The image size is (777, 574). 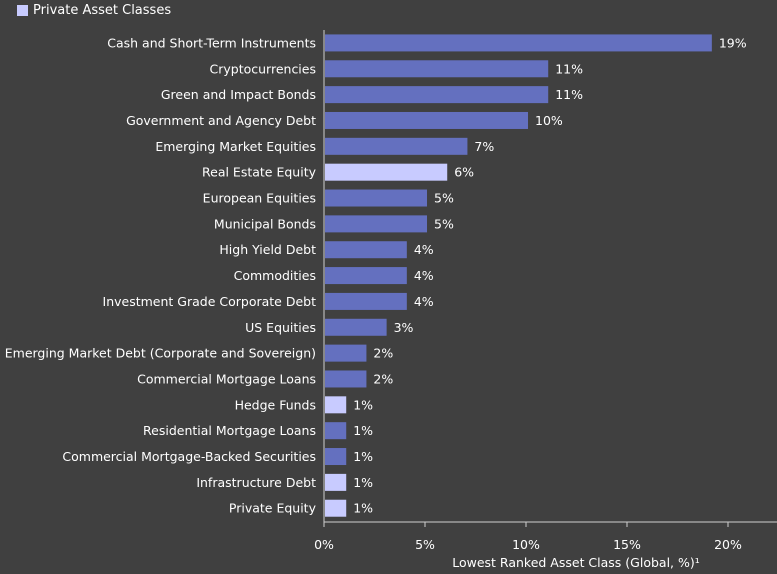 I want to click on x-tick-label: 5%, so click(x=425, y=544).